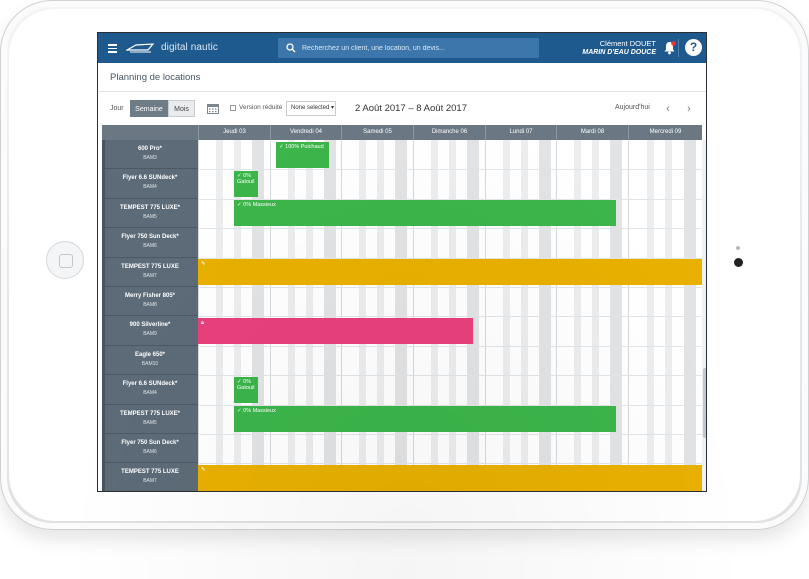 This screenshot has height=579, width=809. Describe the element at coordinates (103, 315) in the screenshot. I see `resource-column-edge` at that location.